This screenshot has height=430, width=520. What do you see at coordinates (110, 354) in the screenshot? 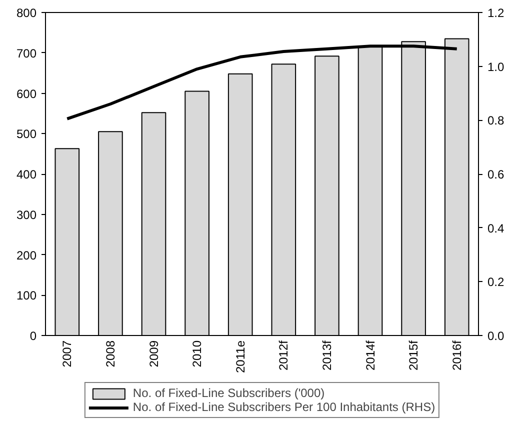
I see `x-tick-label: 2008` at bounding box center [110, 354].